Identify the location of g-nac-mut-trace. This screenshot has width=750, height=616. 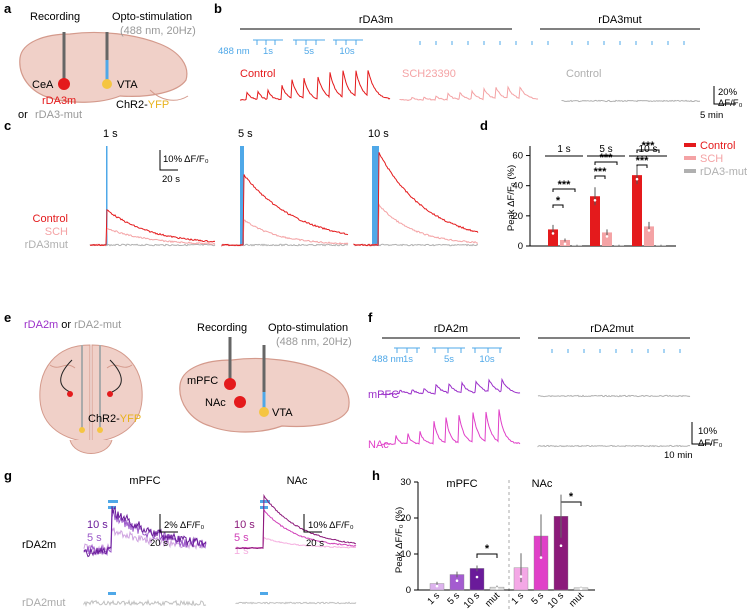
(296, 603).